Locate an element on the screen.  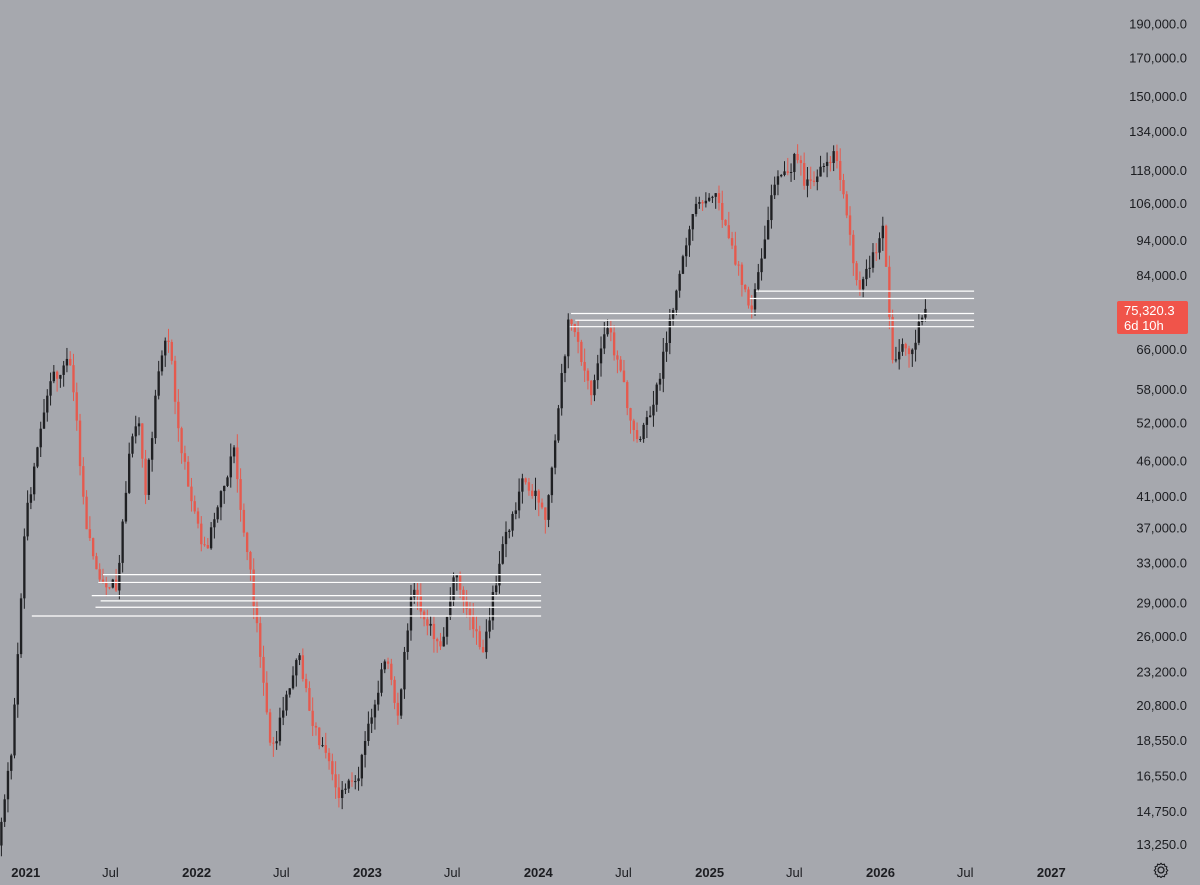
price-tick-label: 190,000.0 is located at coordinates (1158, 23).